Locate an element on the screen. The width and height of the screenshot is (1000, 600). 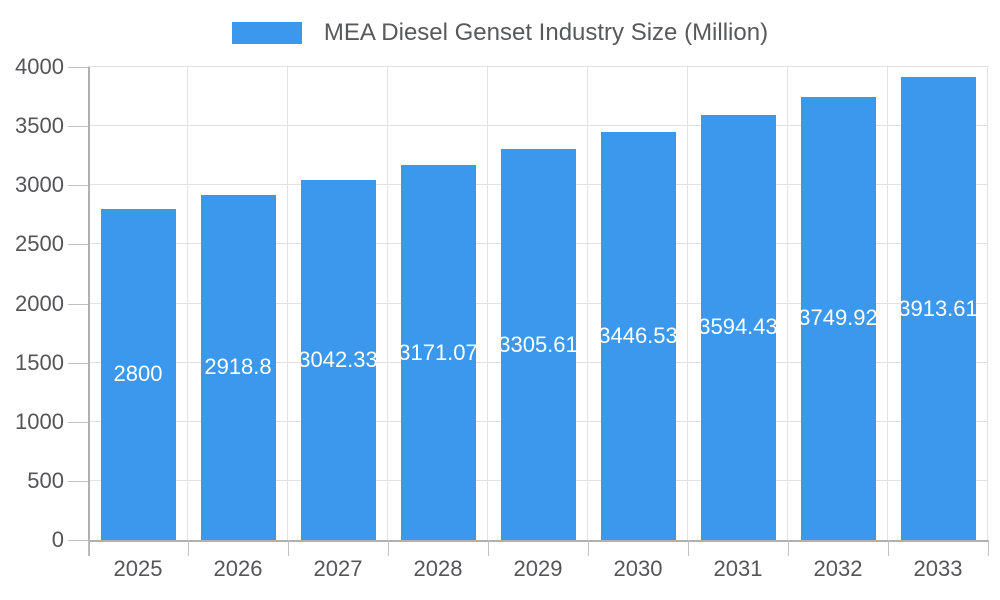
x-tick-label-2033: 2033 is located at coordinates (938, 568).